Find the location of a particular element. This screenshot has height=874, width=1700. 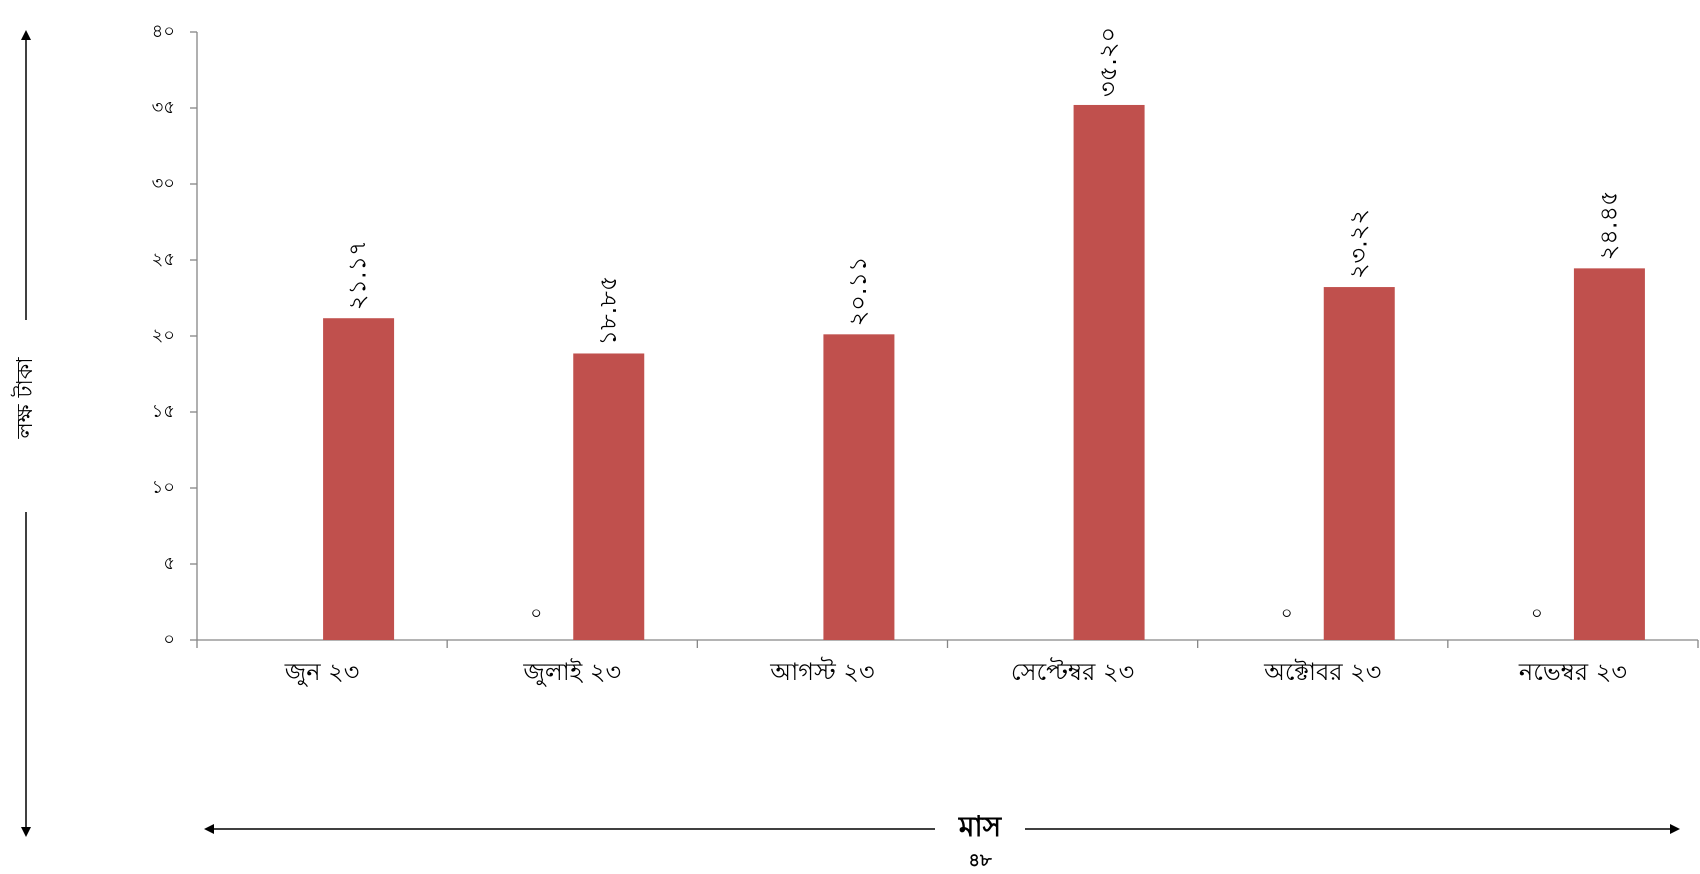

y-tick-label: ৫ is located at coordinates (169, 563).